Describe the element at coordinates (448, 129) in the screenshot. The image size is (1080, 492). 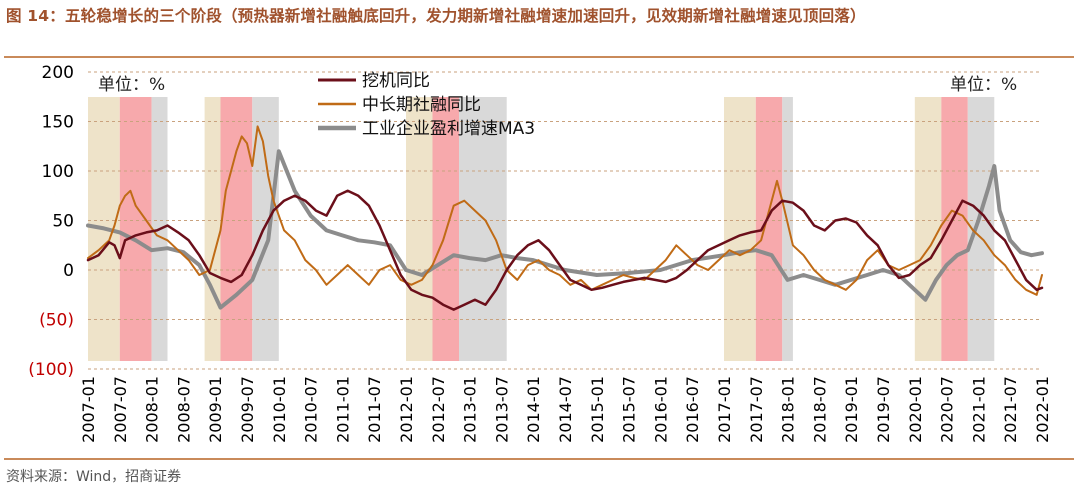
I see `legend-label-2: 工业企业盈利增速MA3` at that location.